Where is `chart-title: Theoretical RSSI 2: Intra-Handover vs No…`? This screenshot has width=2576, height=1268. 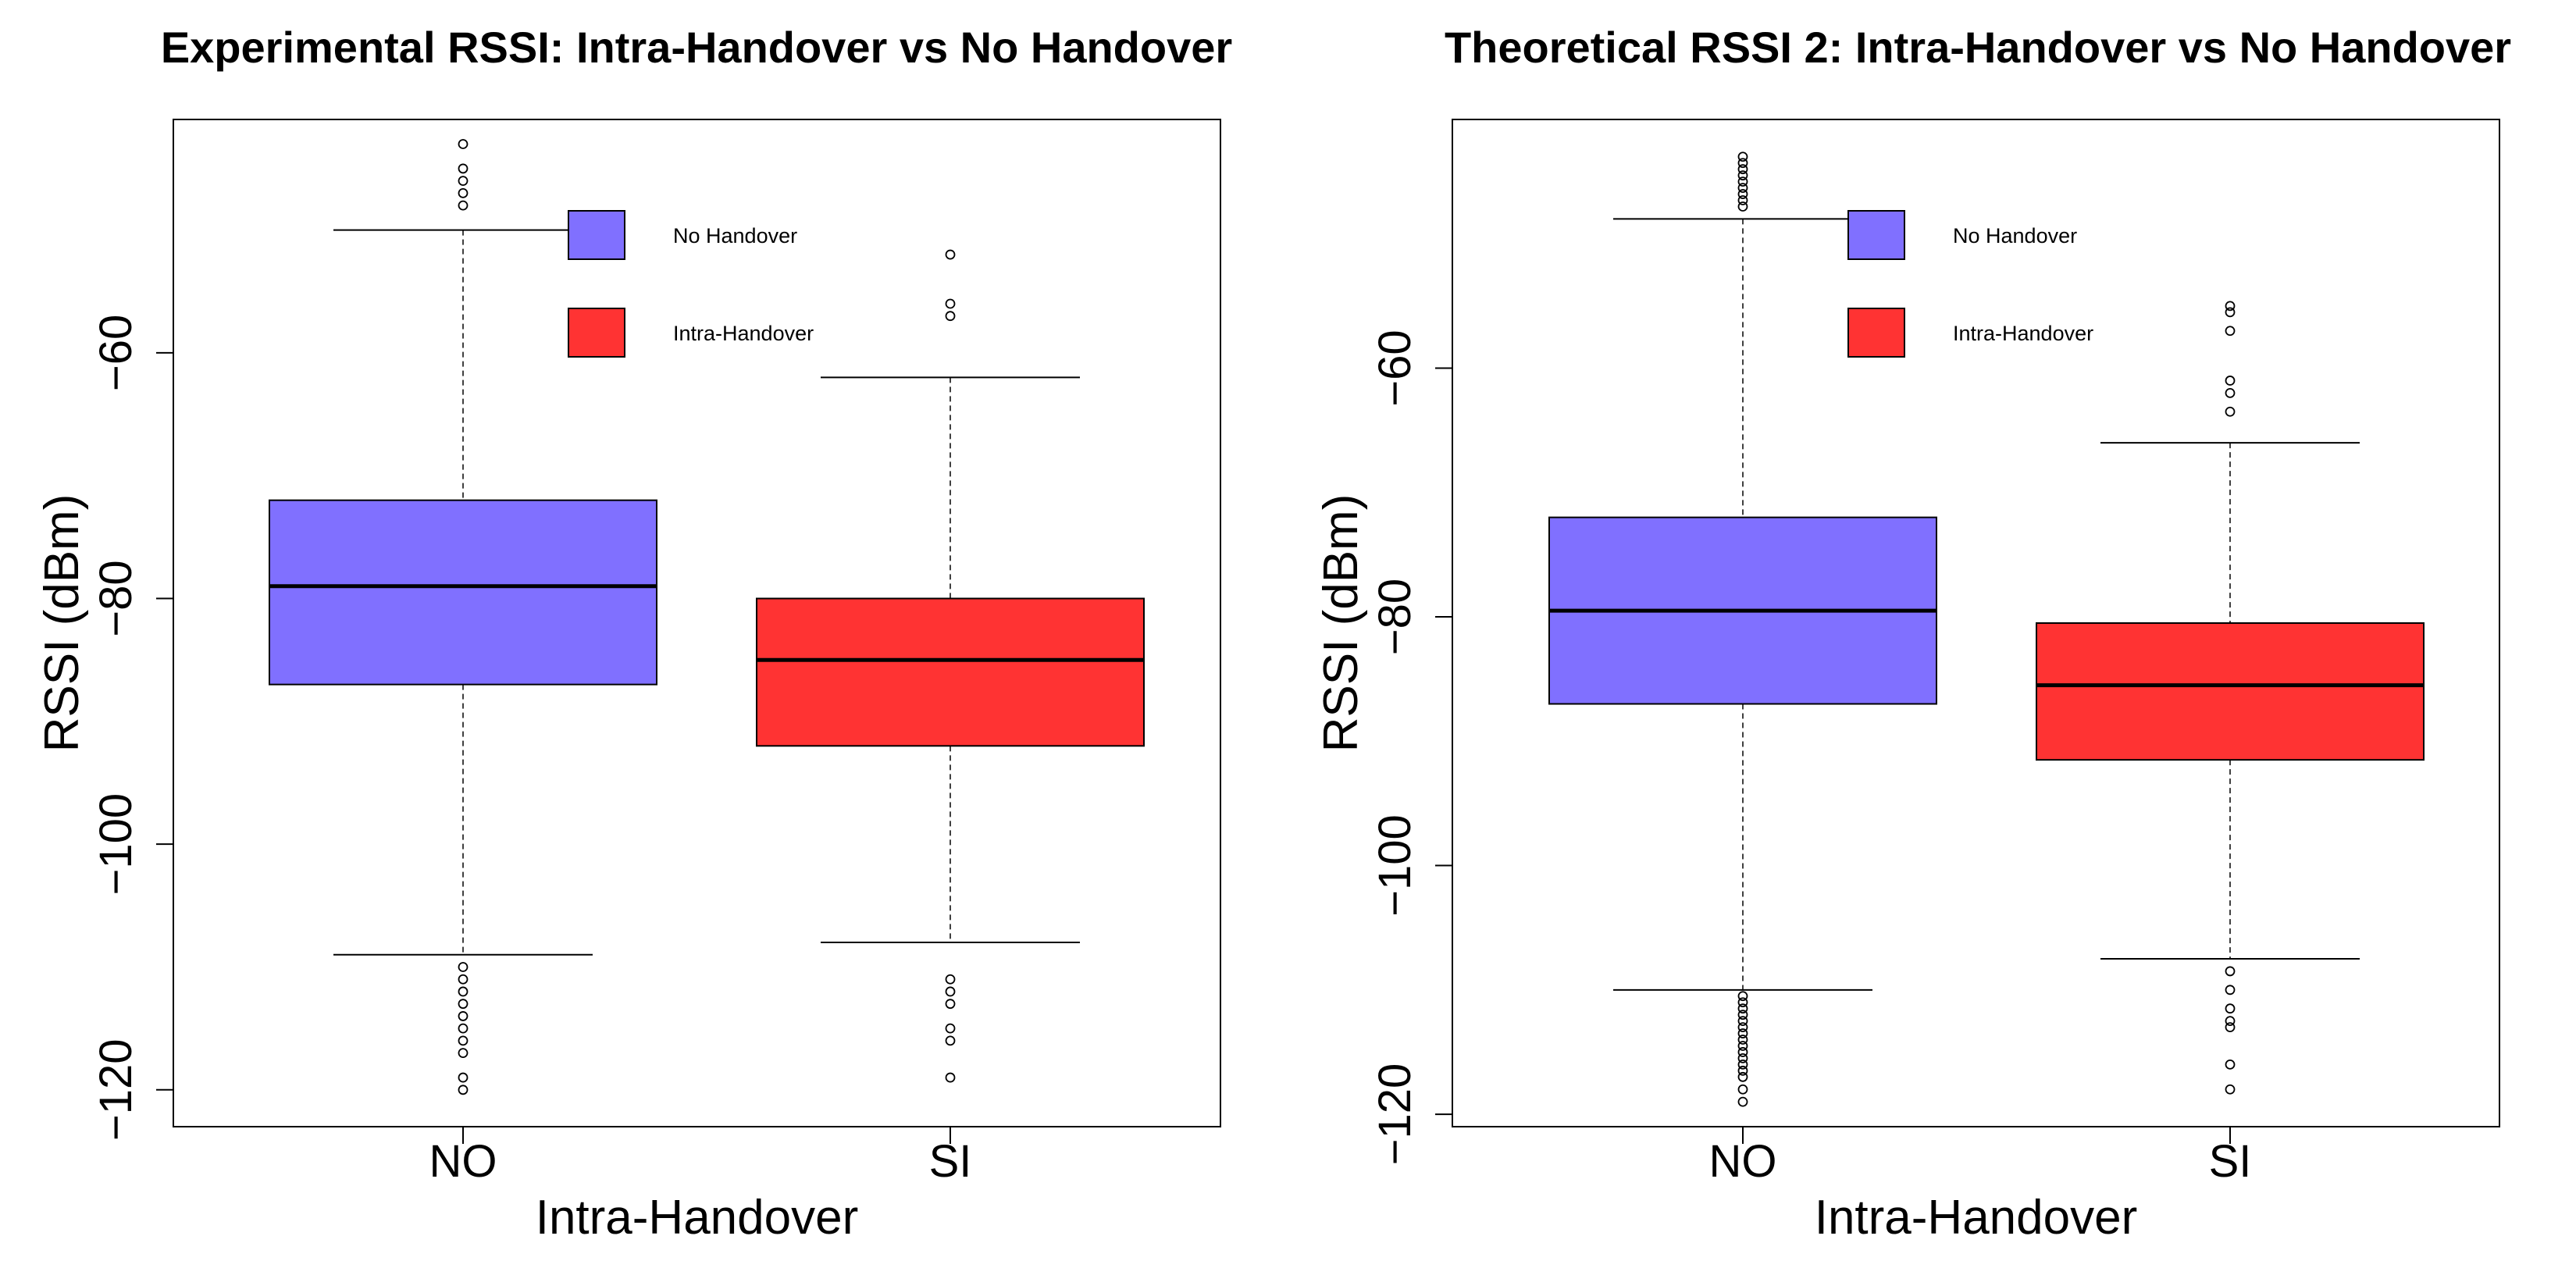
chart-title: Theoretical RSSI 2: Intra-Handover vs No… is located at coordinates (1978, 47).